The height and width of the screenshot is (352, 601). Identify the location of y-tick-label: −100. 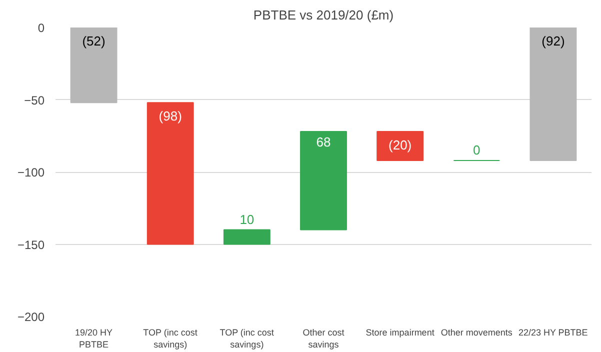
(31, 173).